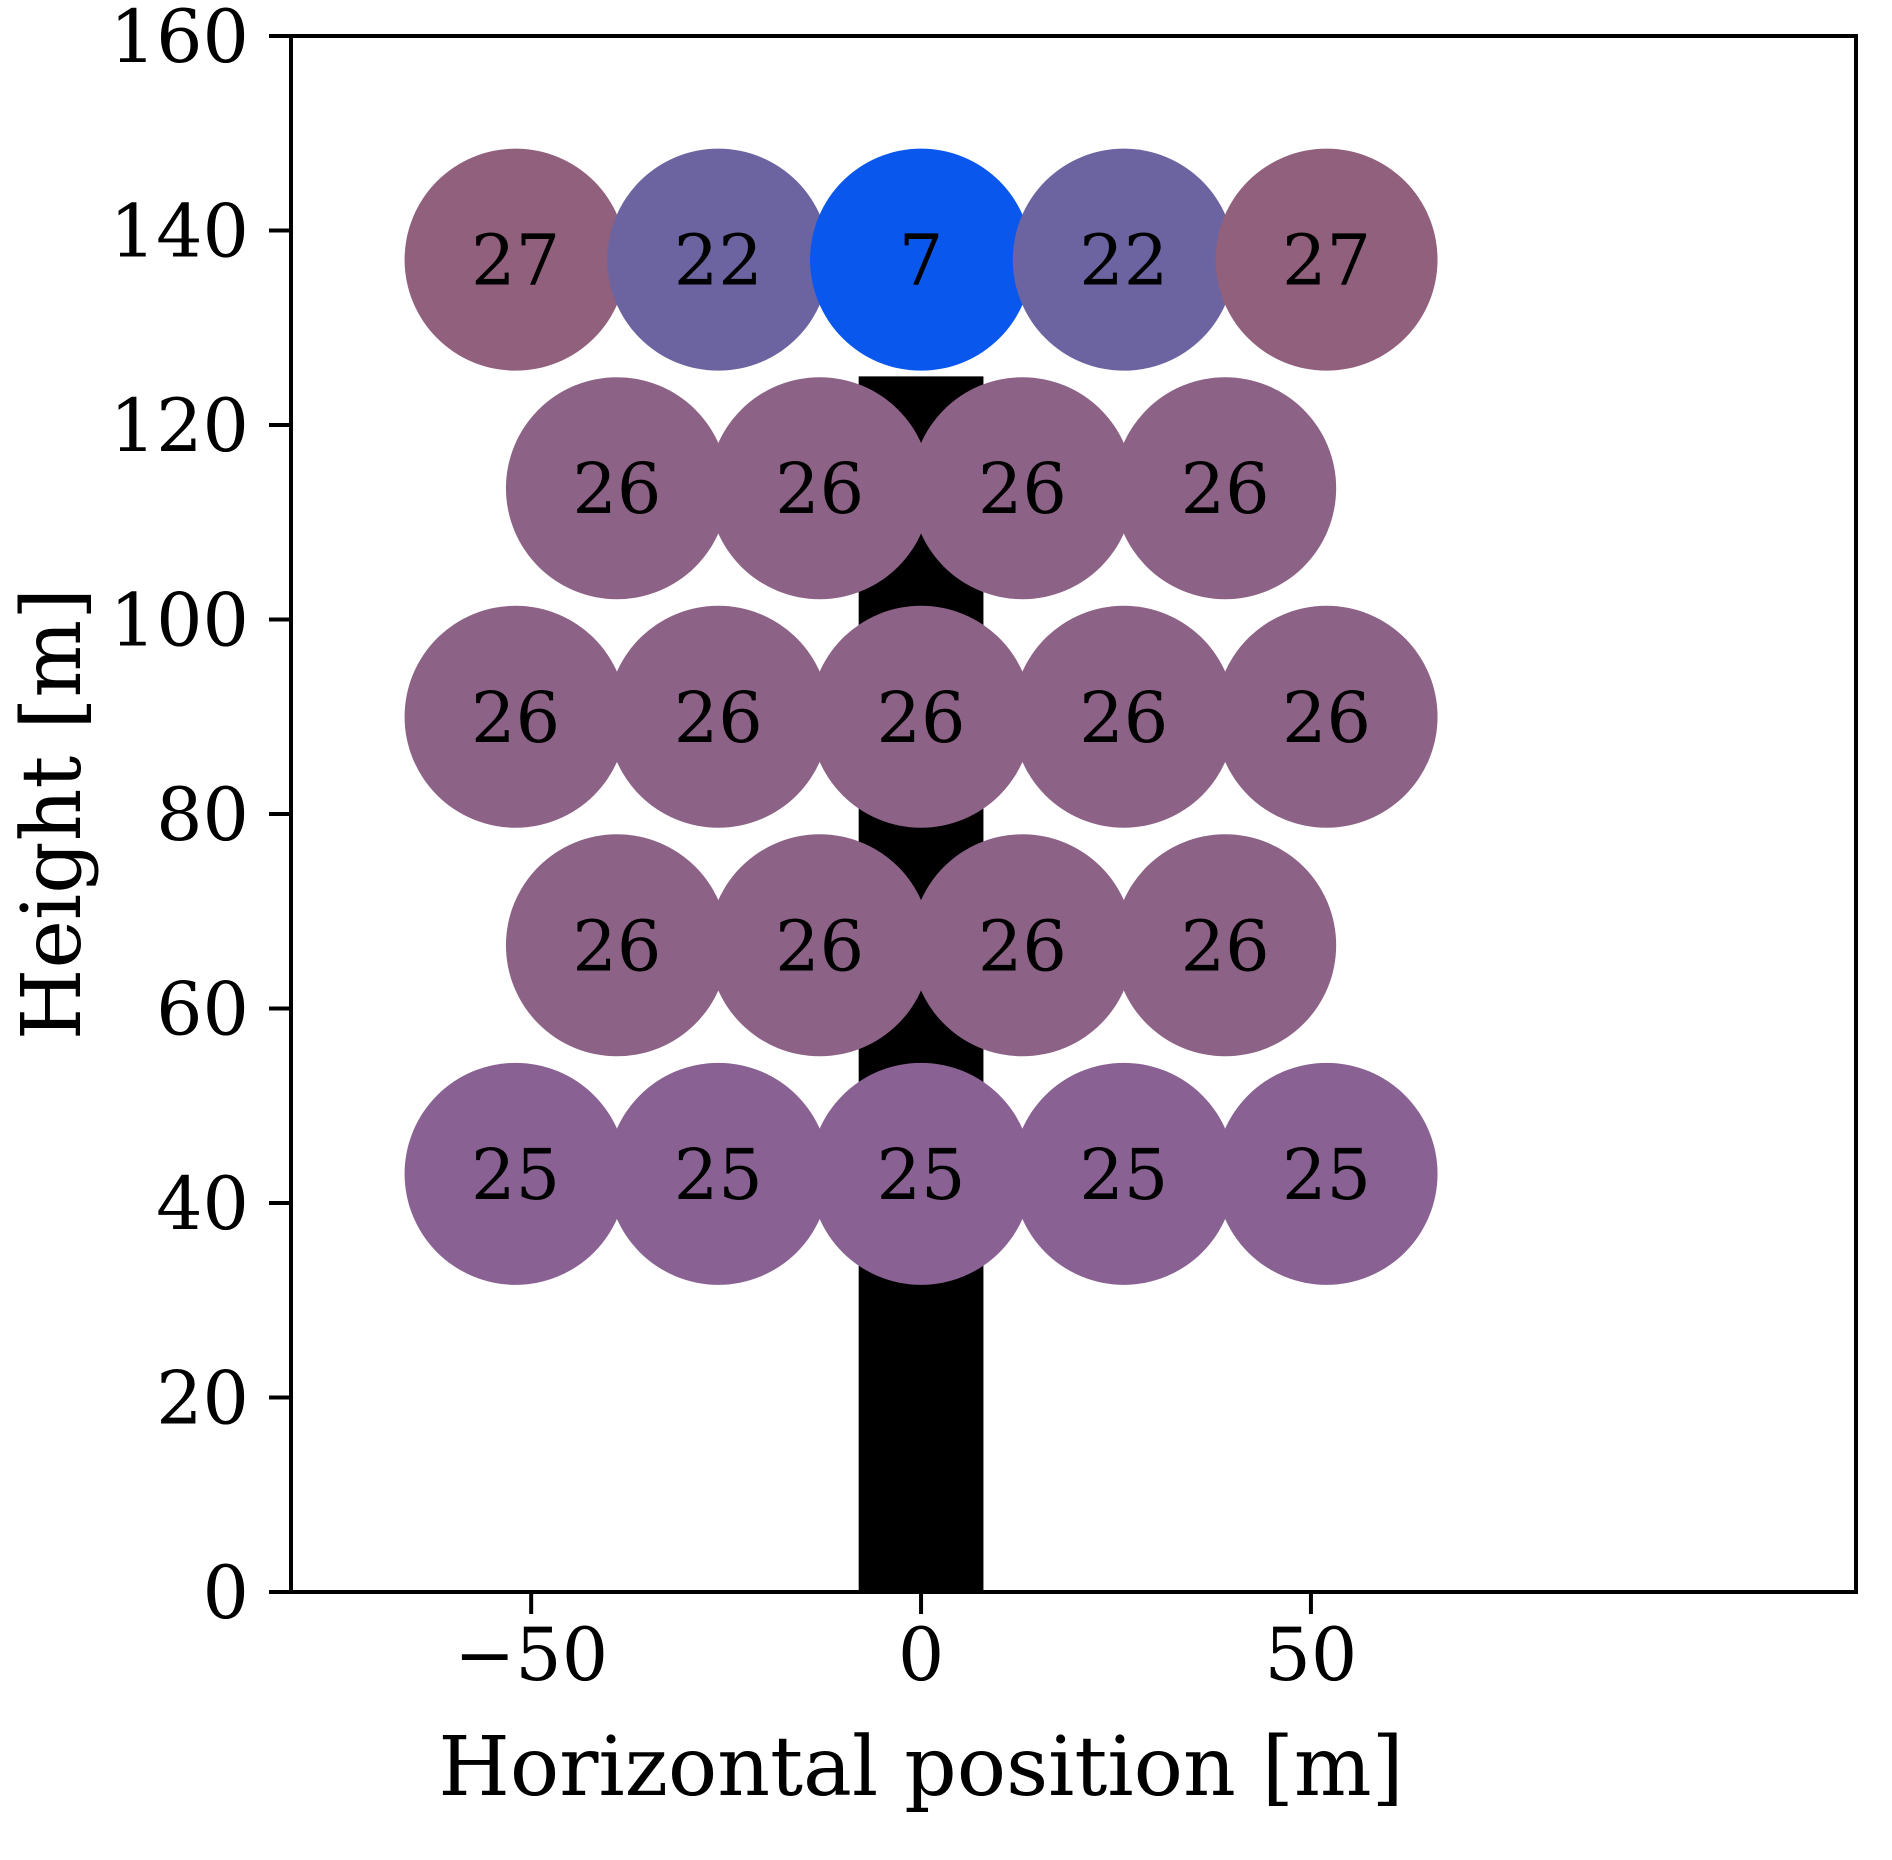 The height and width of the screenshot is (1860, 1892). Describe the element at coordinates (179, 232) in the screenshot. I see `y-tick-label: 140` at that location.